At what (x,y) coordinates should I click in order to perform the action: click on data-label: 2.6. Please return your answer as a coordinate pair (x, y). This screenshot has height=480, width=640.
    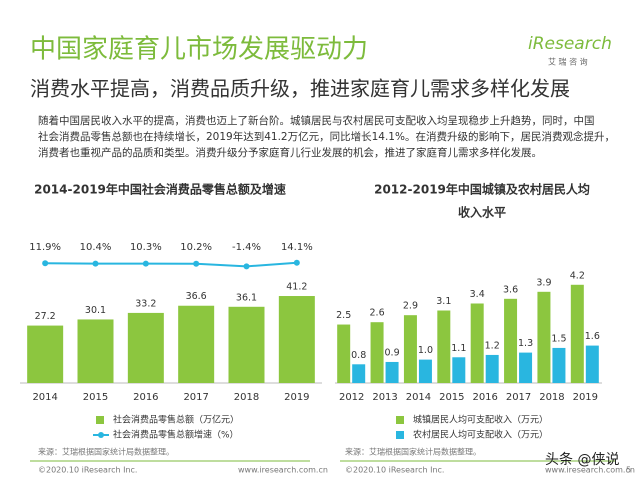
    Looking at the image, I should click on (377, 313).